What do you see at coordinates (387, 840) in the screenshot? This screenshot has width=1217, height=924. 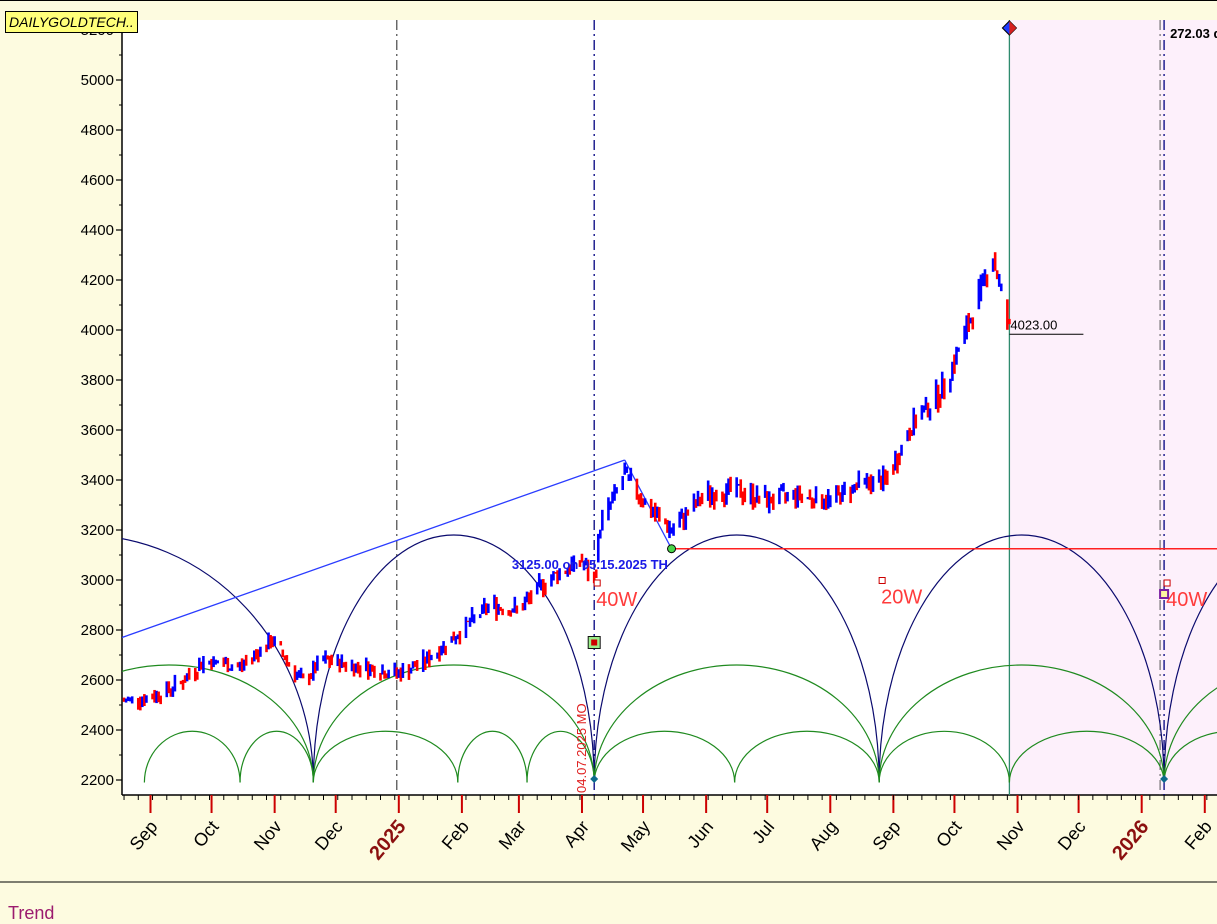 I see `x-year-label: 2025` at bounding box center [387, 840].